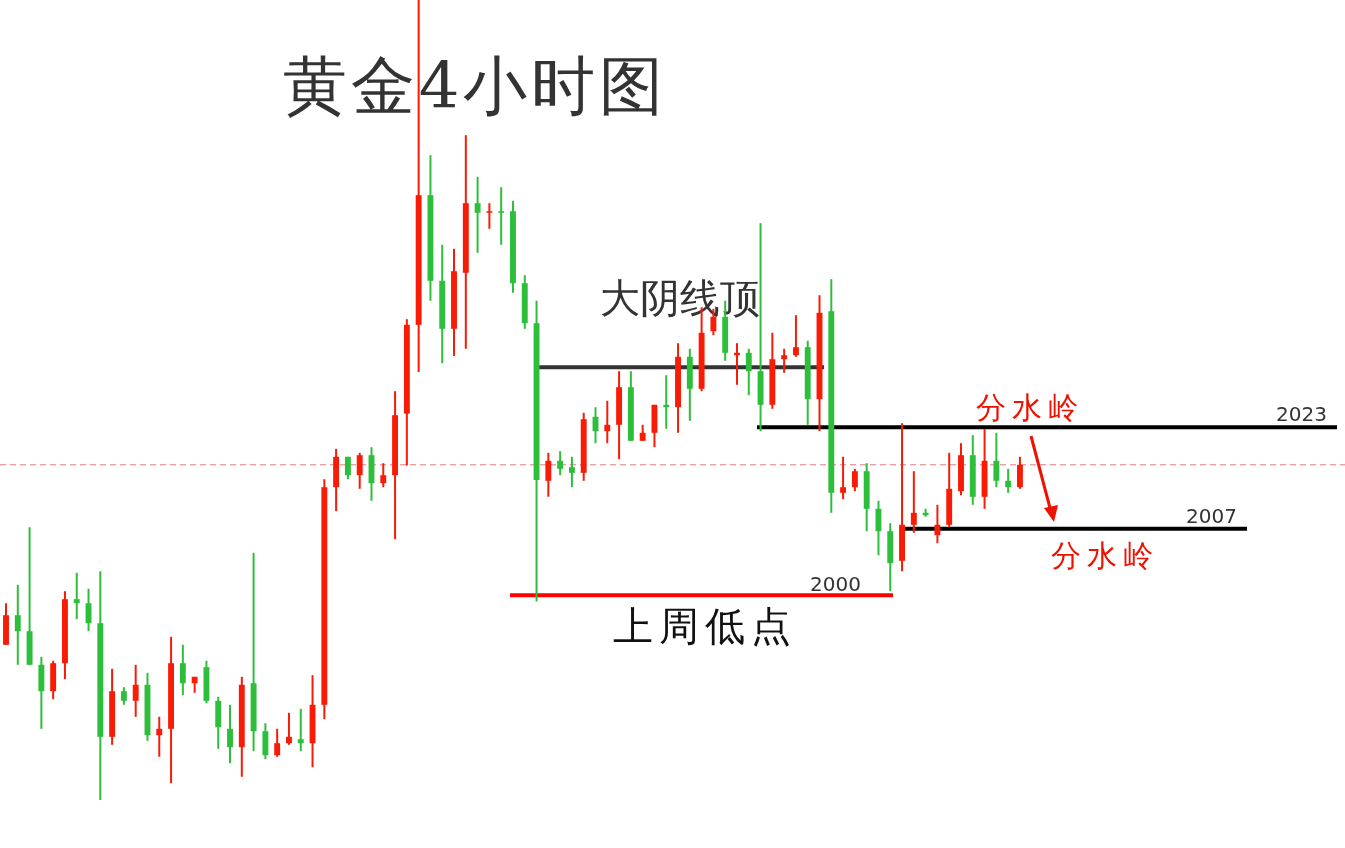 This screenshot has width=1345, height=848. Describe the element at coordinates (475, 86) in the screenshot. I see `title: 黄金4小时图` at that location.